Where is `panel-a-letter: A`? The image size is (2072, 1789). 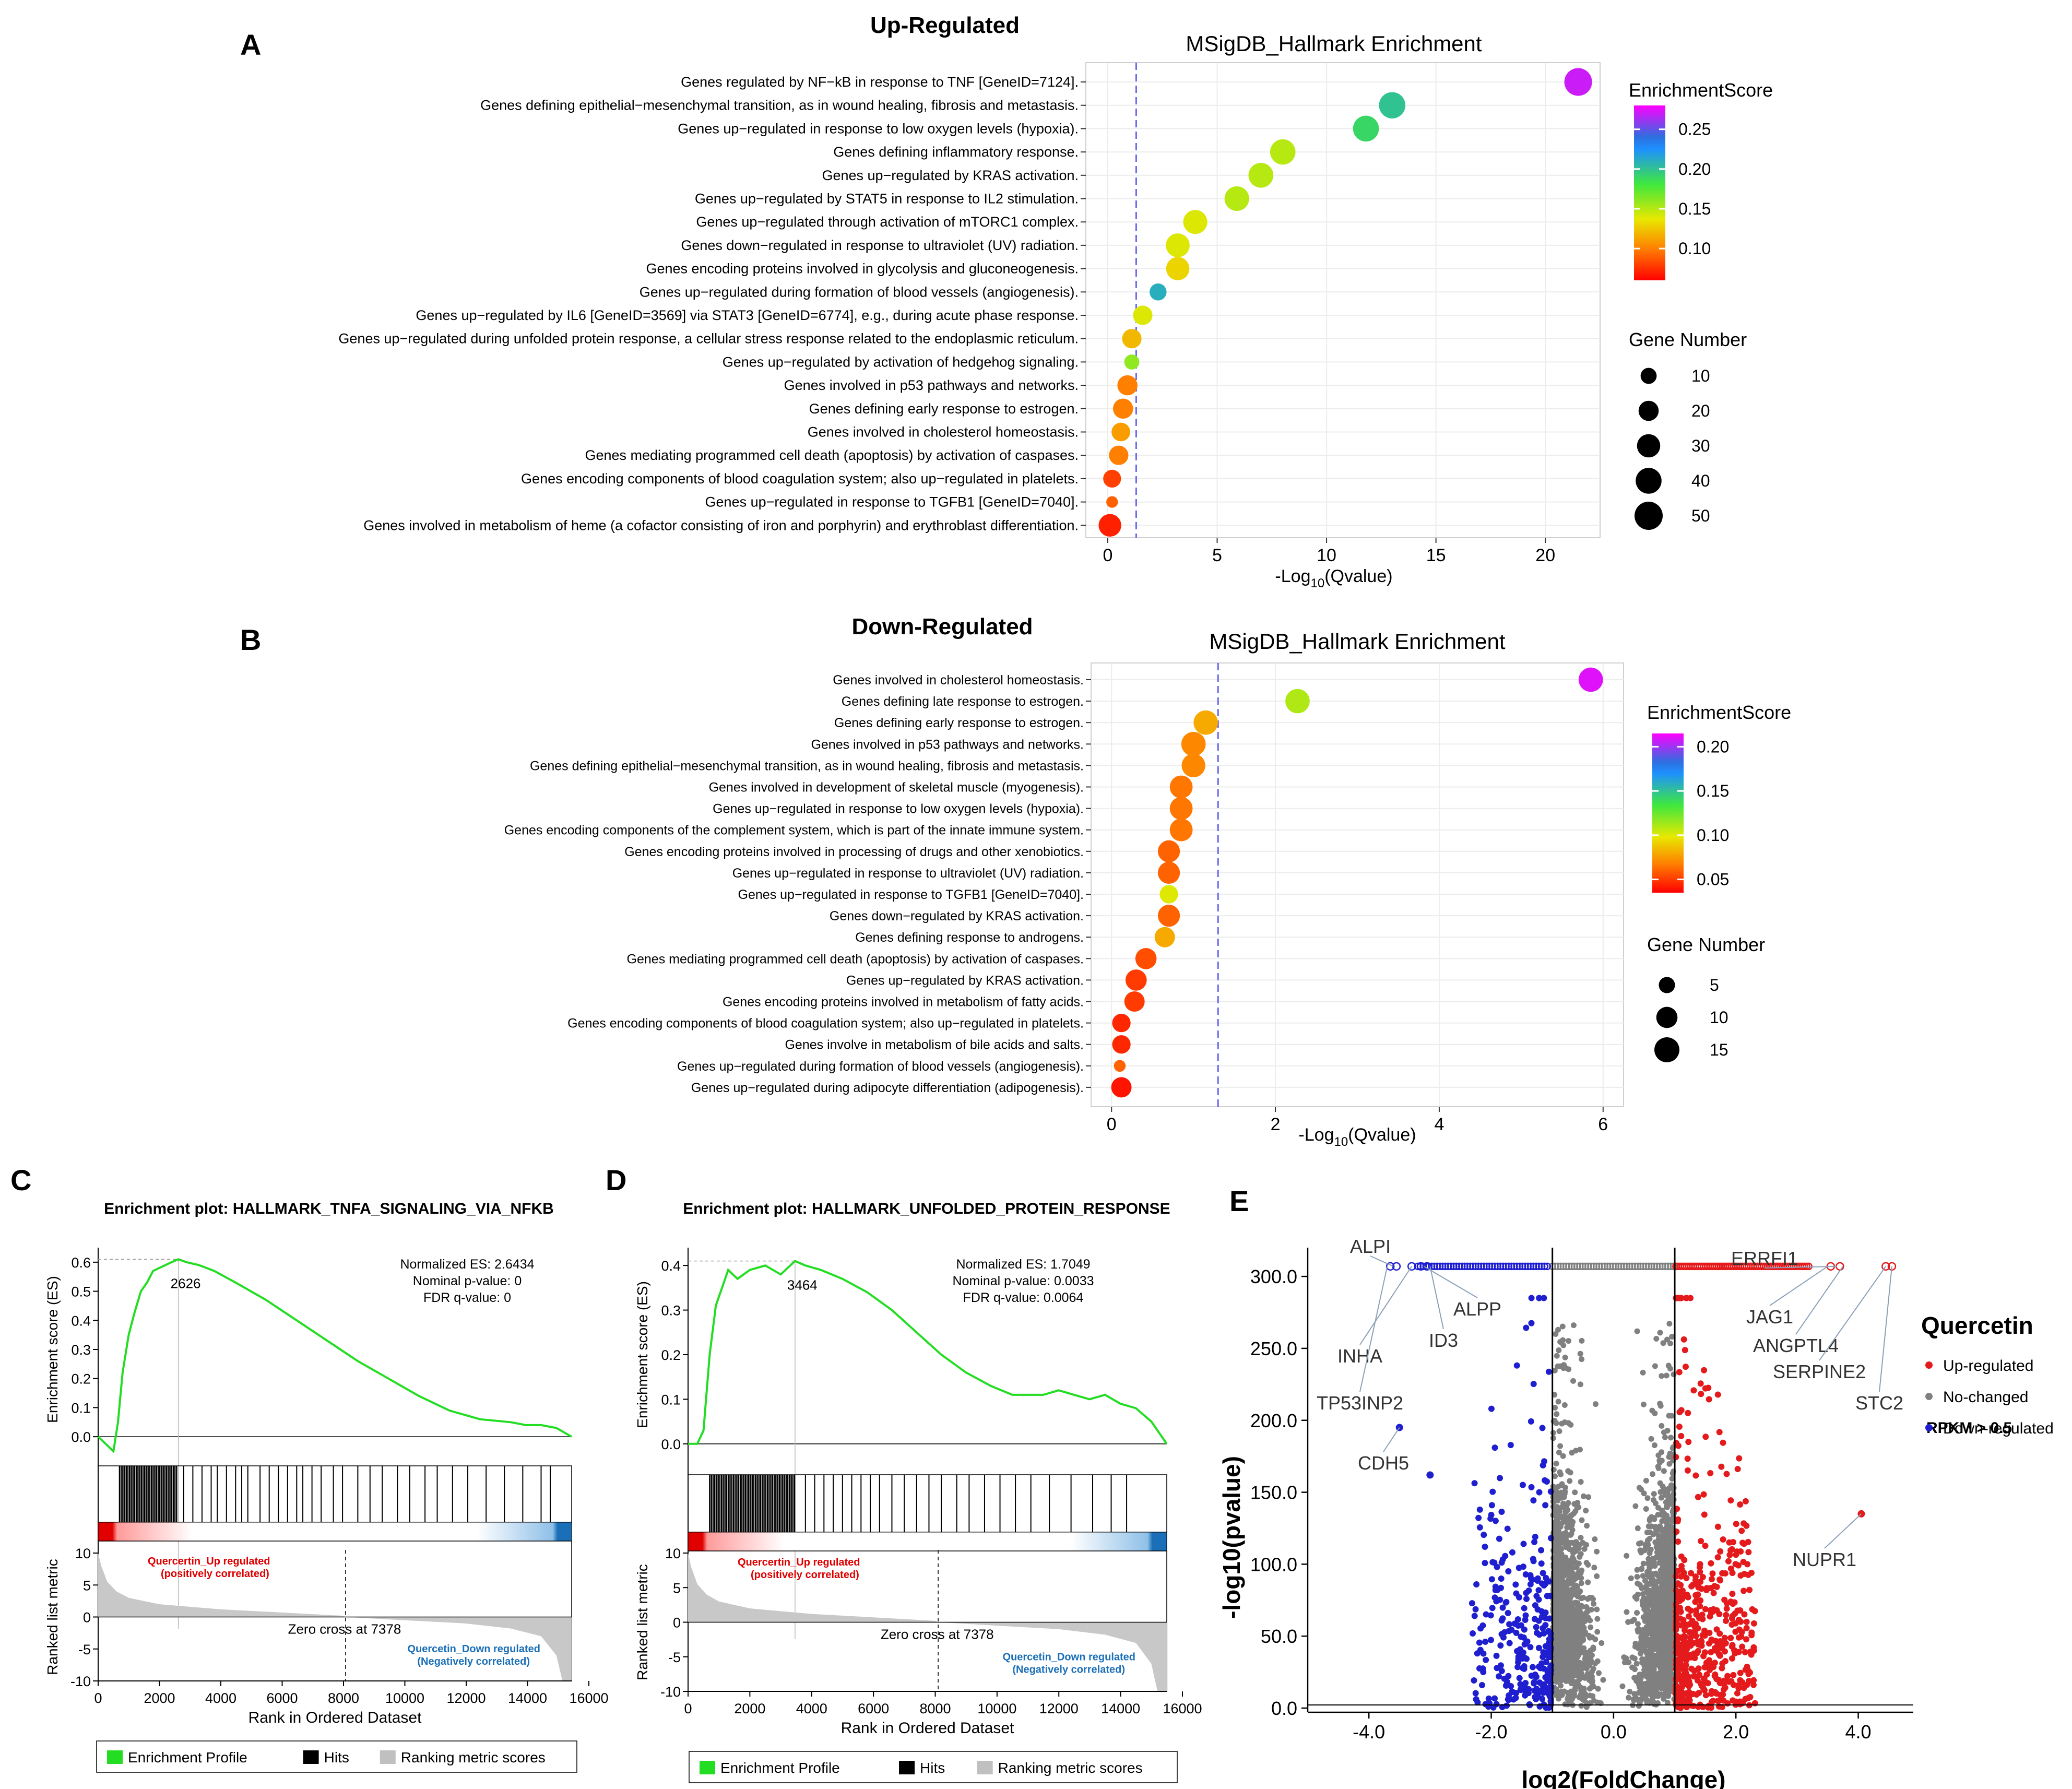 panel-a-letter: A is located at coordinates (250, 45).